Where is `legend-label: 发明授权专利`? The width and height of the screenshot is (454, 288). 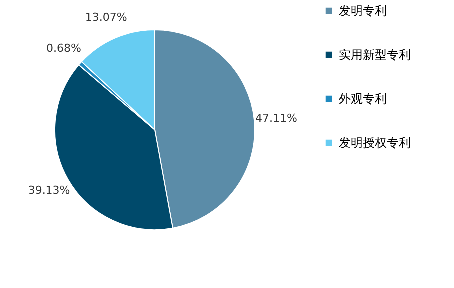 legend-label: 发明授权专利 is located at coordinates (375, 143).